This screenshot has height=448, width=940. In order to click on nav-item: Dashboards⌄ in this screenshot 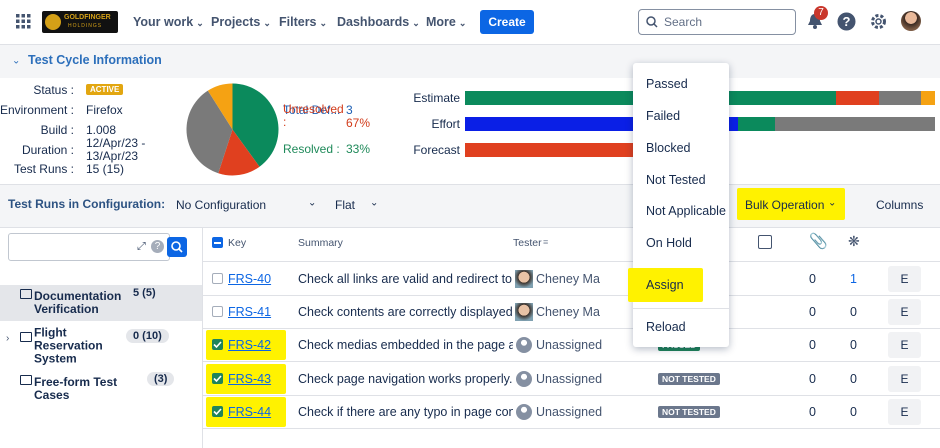, I will do `click(378, 22)`.